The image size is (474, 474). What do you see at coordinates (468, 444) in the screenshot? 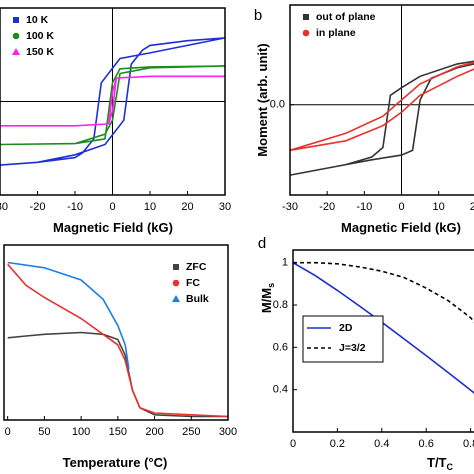
I see `x-tick-label: 0.8` at bounding box center [468, 444].